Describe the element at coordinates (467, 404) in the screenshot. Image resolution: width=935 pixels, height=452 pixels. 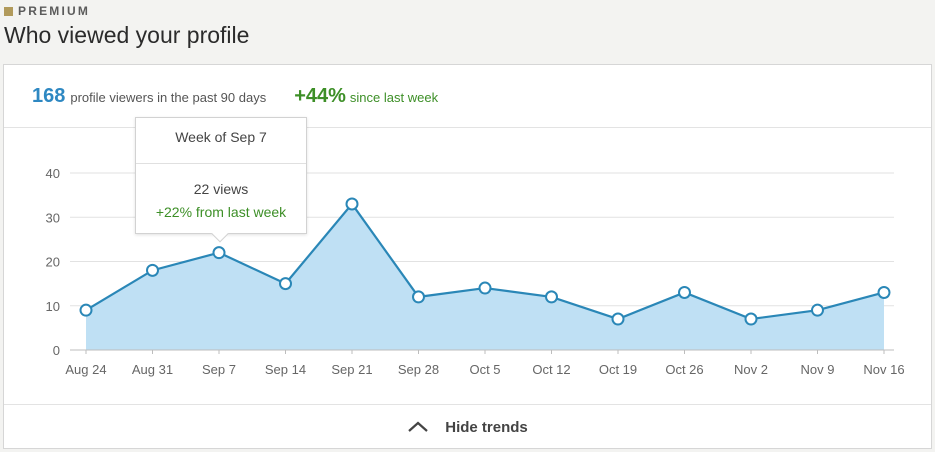
I see `footer-divider` at that location.